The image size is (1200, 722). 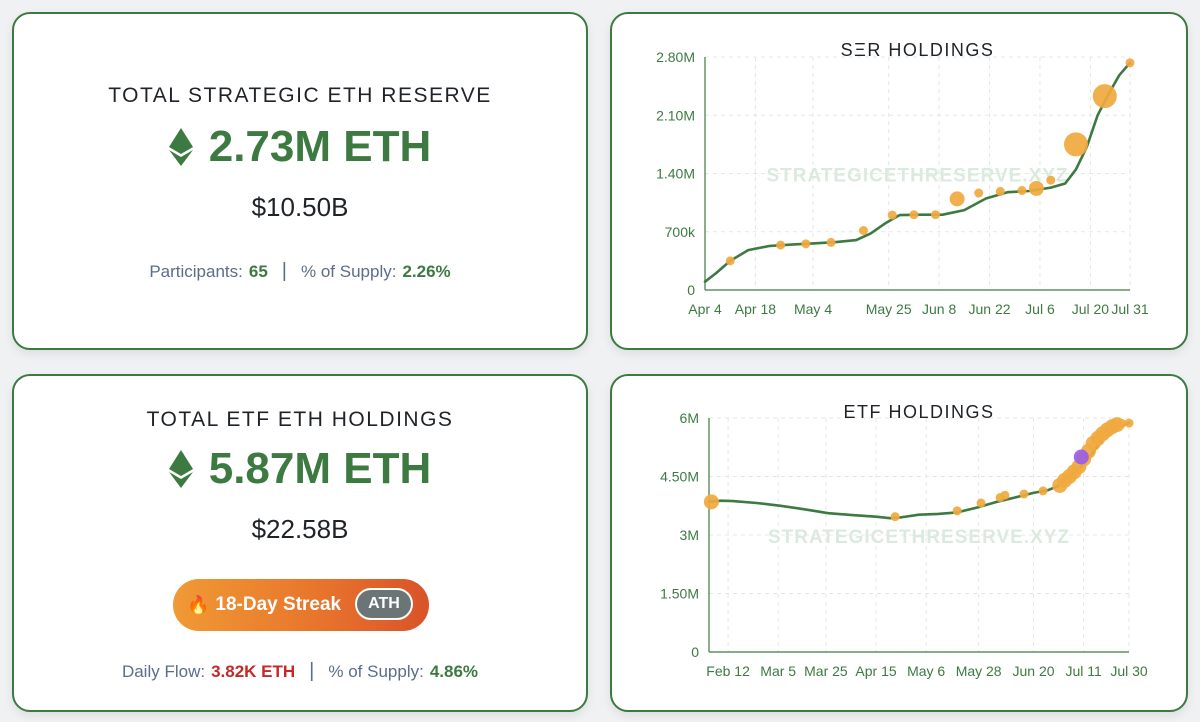 What do you see at coordinates (680, 232) in the screenshot?
I see `y-tick-label: 700k` at bounding box center [680, 232].